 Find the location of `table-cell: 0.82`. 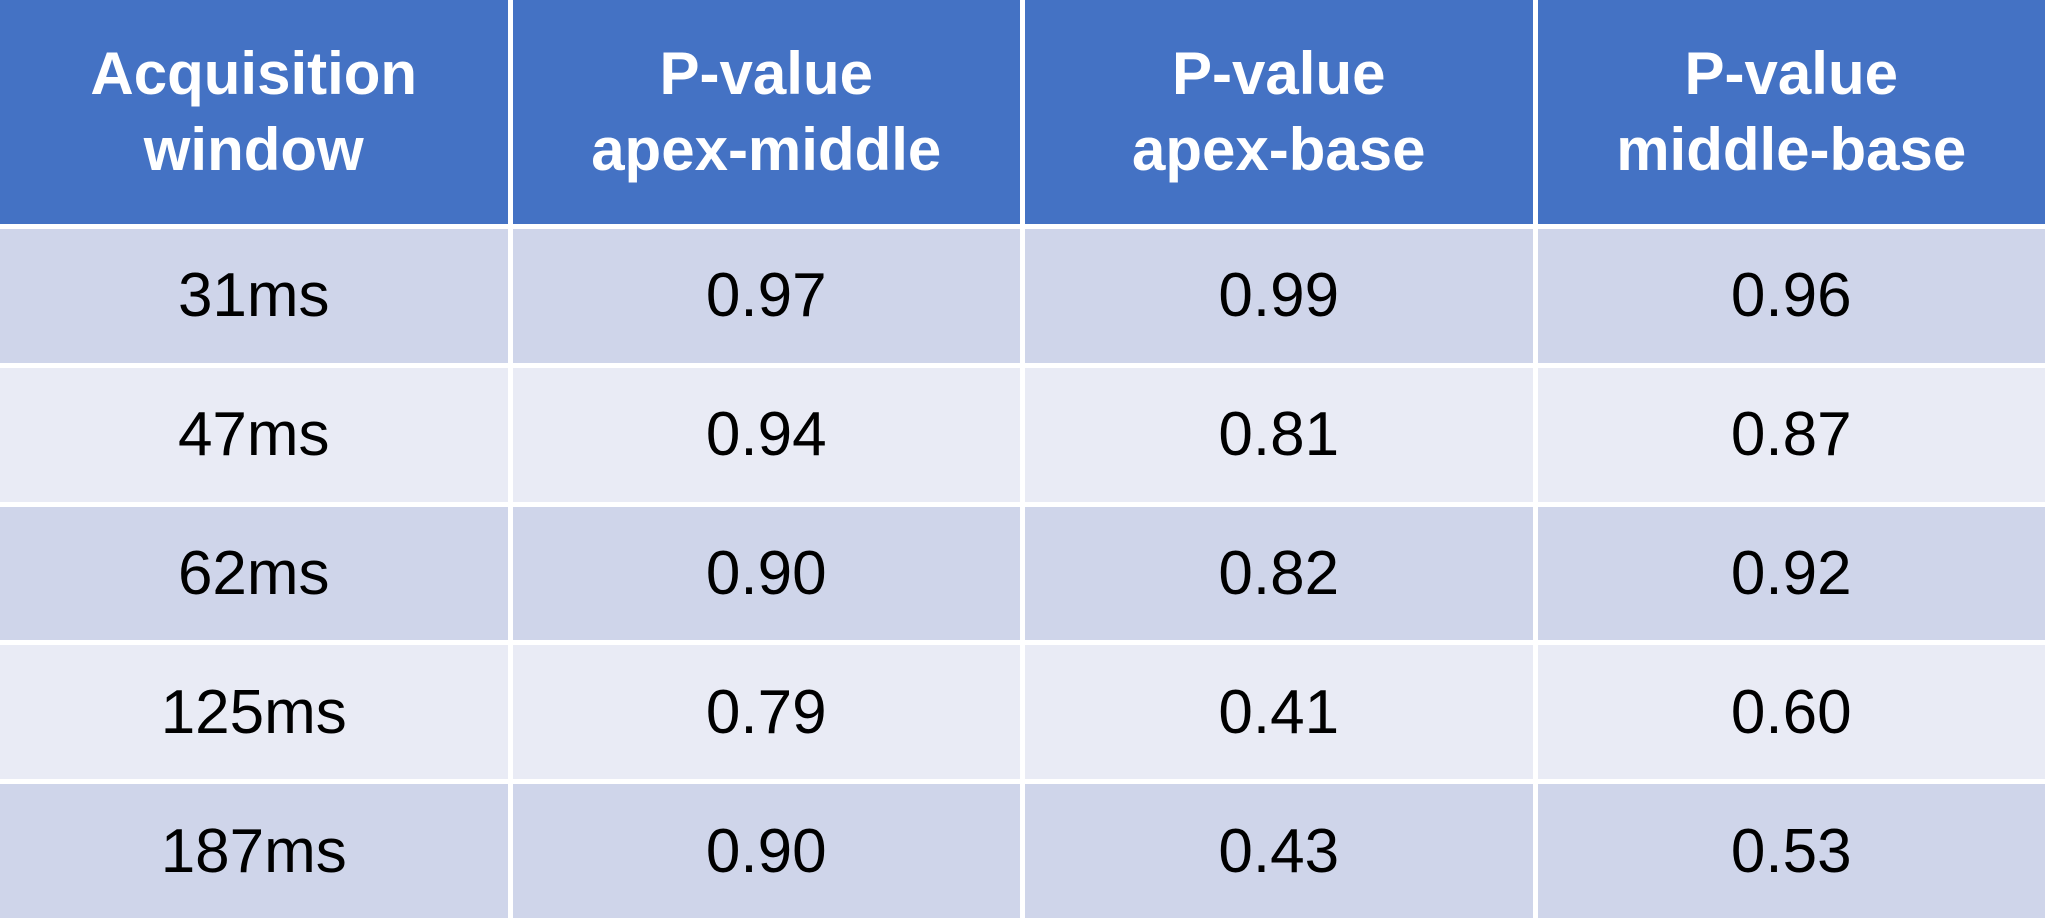

table-cell: 0.82 is located at coordinates (1279, 573).